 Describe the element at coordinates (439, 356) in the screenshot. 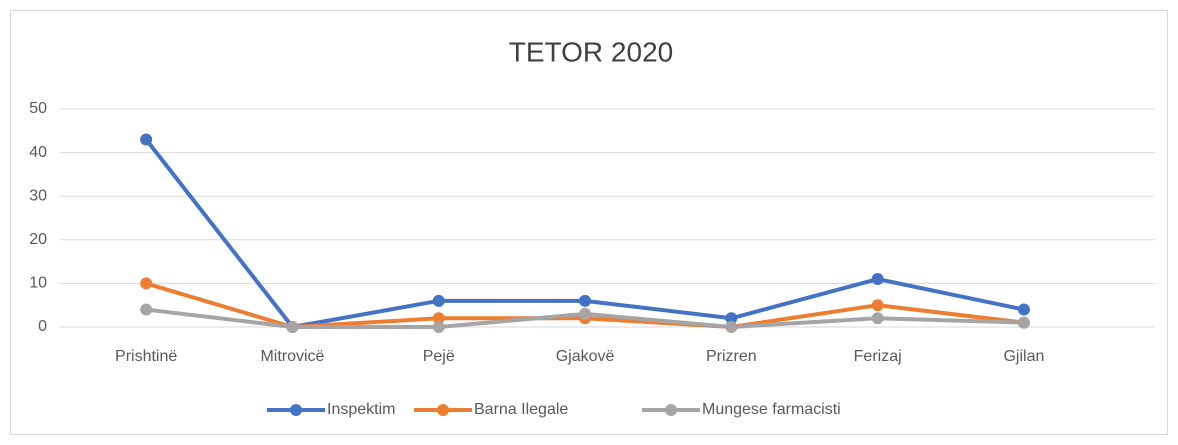

I see `x-tick-label: Pejë` at that location.